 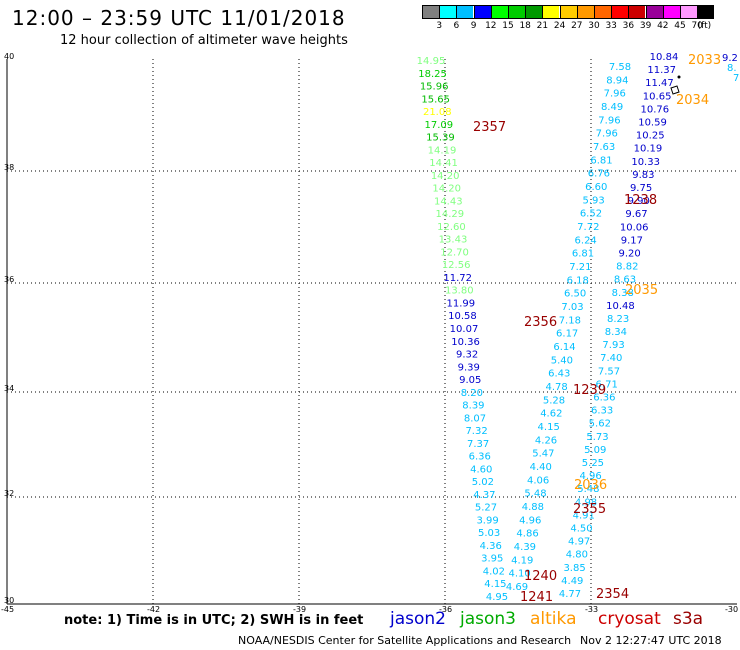 I want to click on swh-value: 6.76, so click(x=599, y=174).